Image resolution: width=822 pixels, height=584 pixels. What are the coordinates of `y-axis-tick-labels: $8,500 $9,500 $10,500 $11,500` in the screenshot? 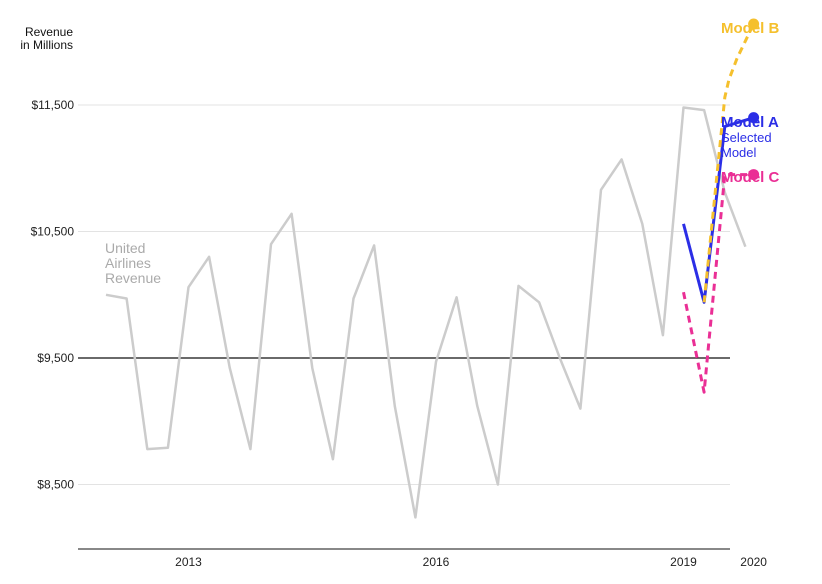 It's located at (53, 295).